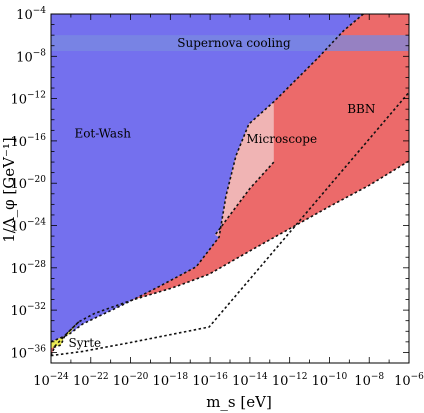  I want to click on x-tick-label: 10⁻²⁰, so click(131, 380).